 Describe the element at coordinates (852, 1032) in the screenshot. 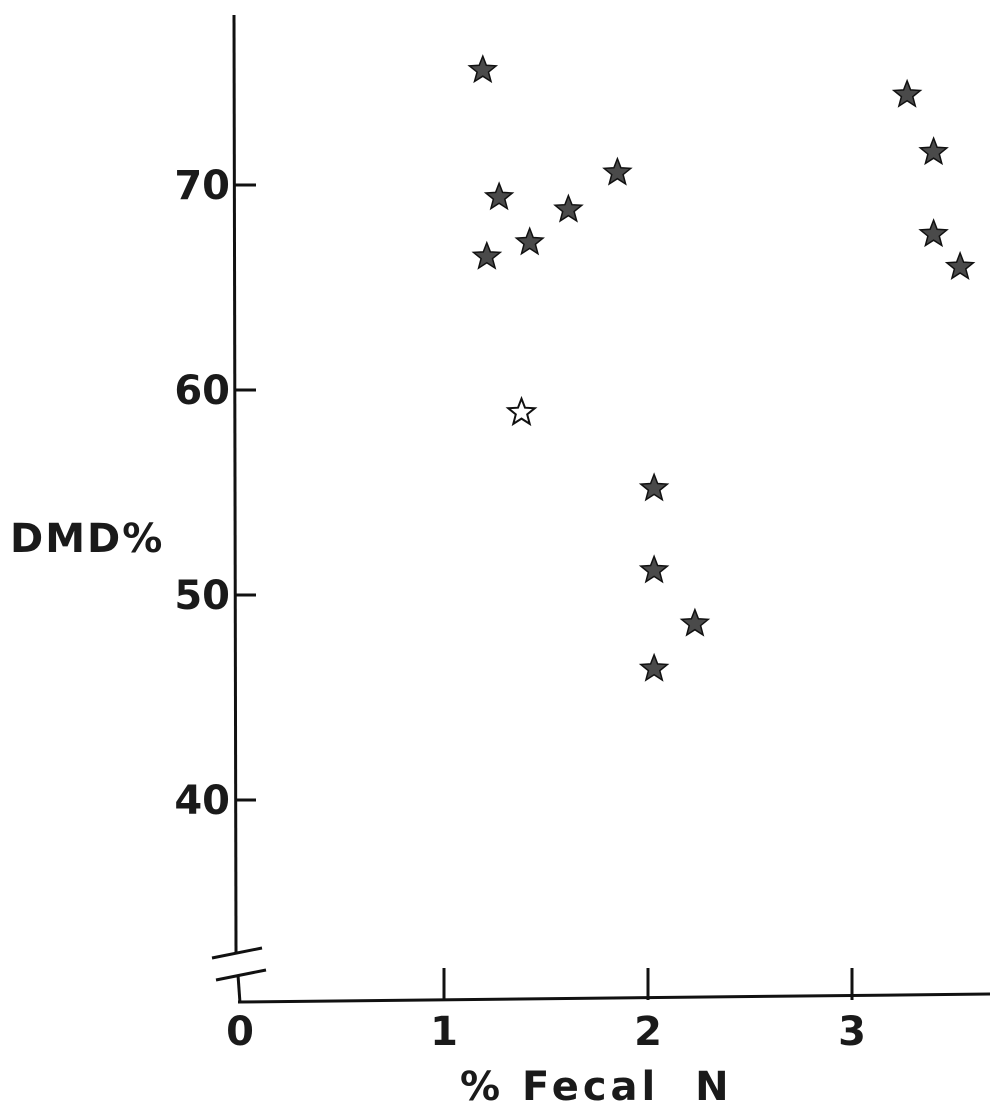

I see `x-tick-label: 3` at that location.